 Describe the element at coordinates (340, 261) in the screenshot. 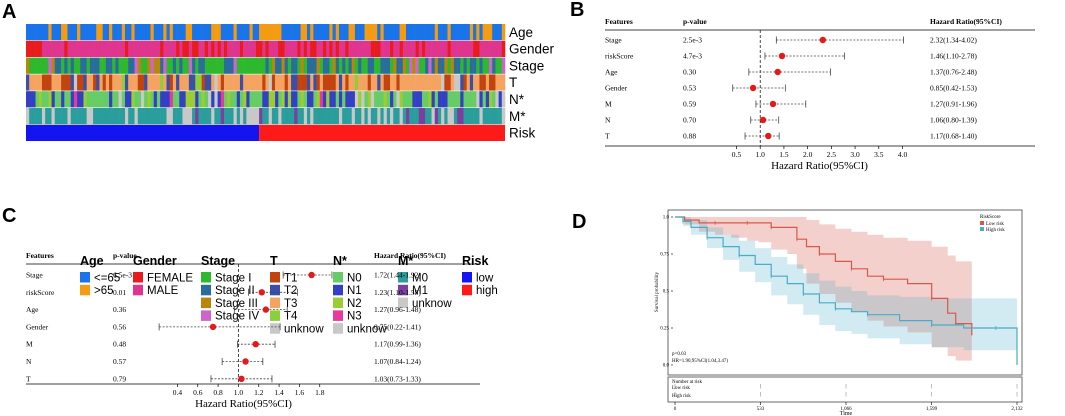

I see `legend-title: N*` at that location.